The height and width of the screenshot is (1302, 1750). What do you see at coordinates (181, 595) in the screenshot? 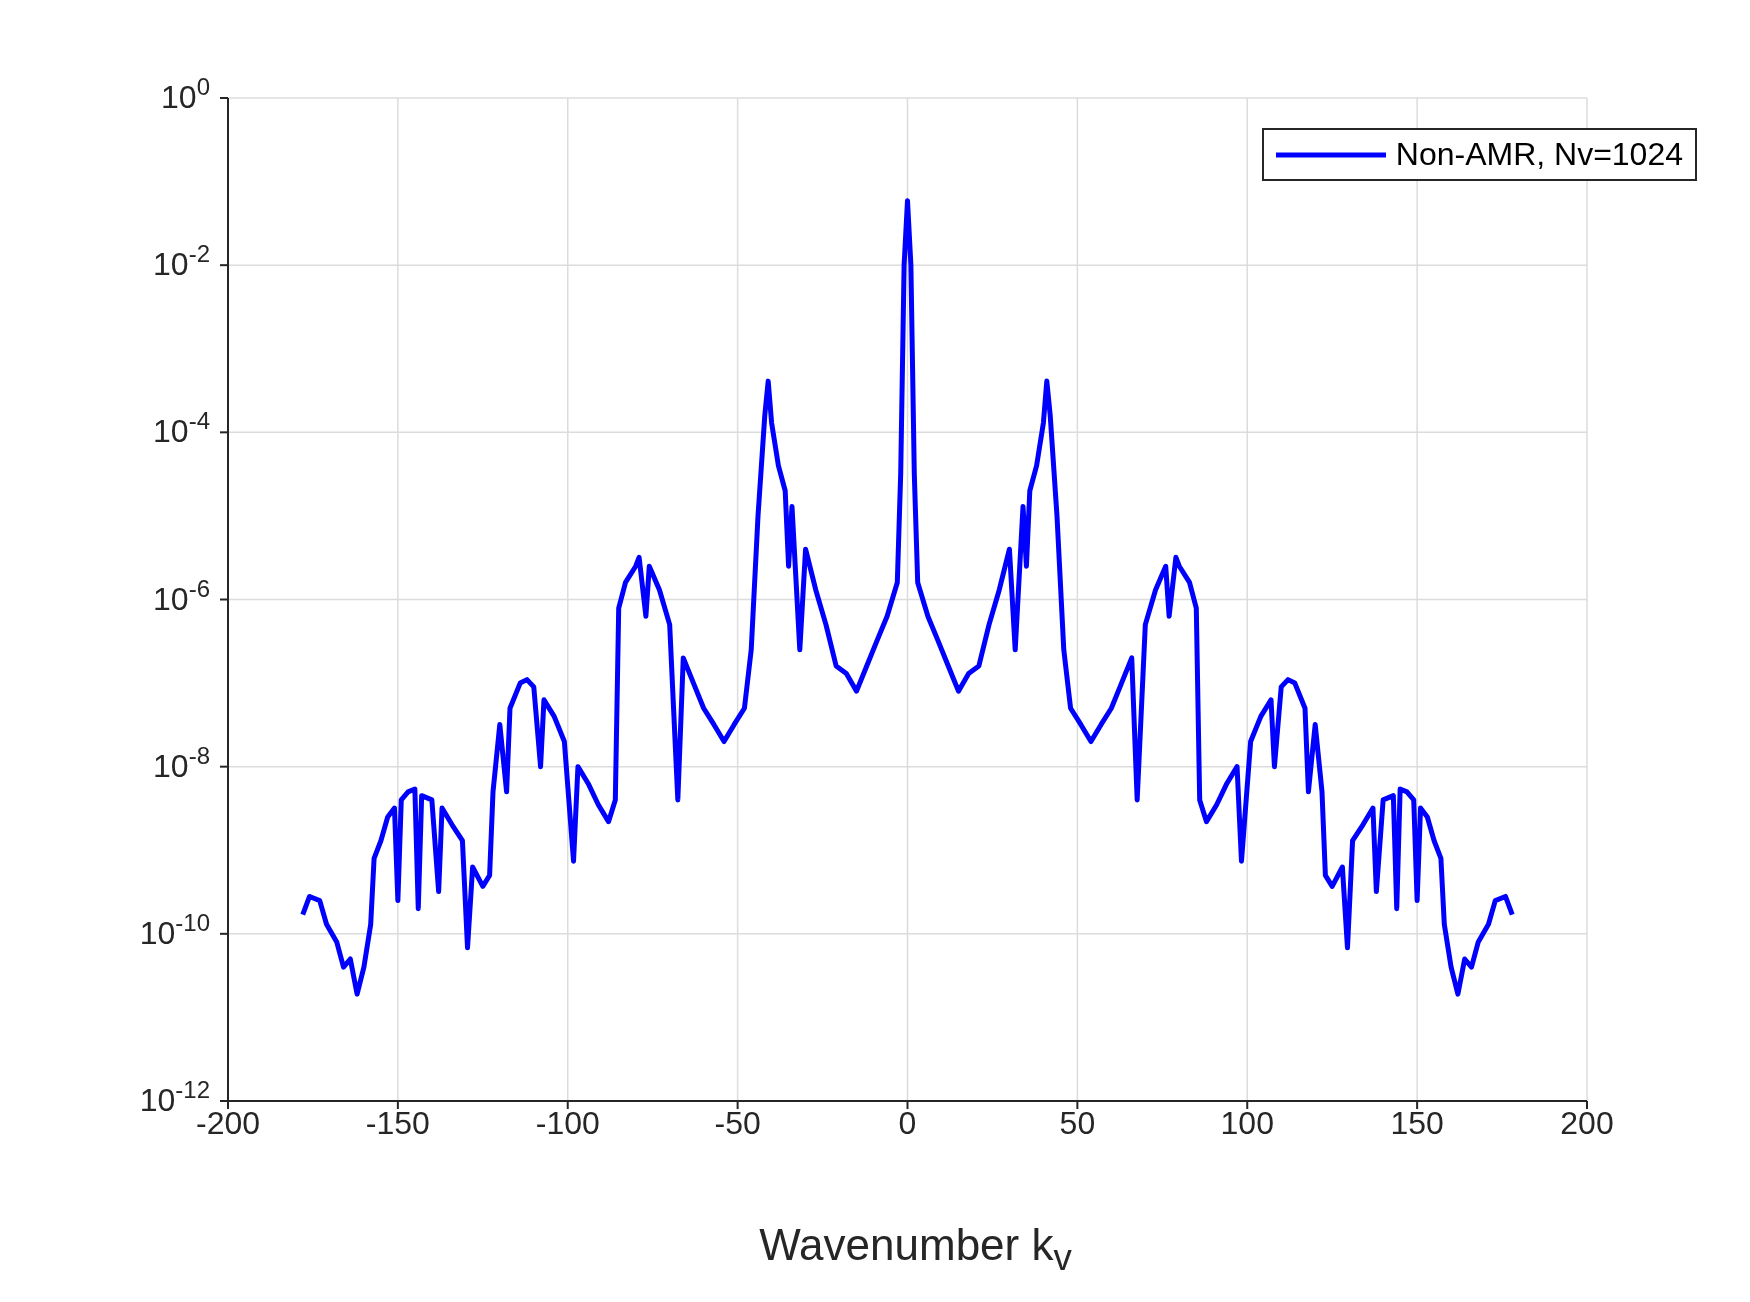
I see `y-tick-label: 10$^{-6}$` at bounding box center [181, 595].